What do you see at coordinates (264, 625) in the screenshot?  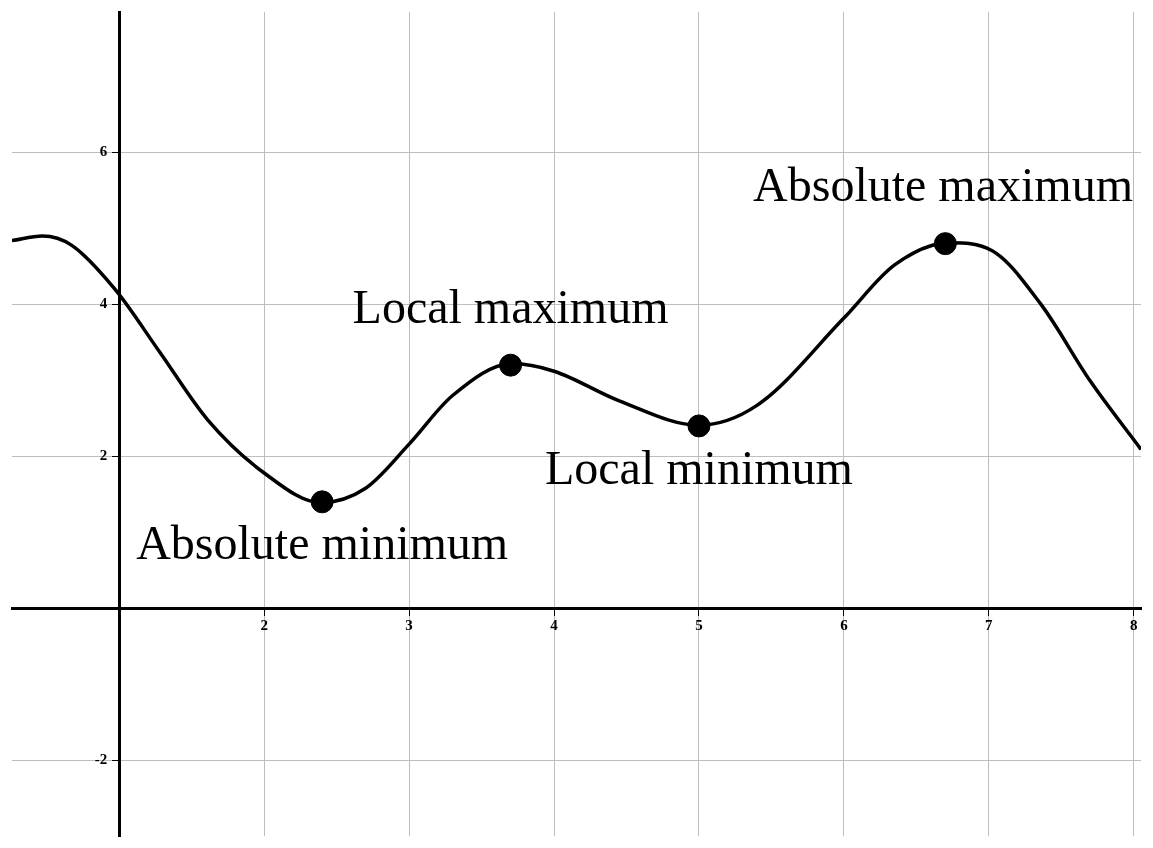 I see `x-tick-label: 2` at bounding box center [264, 625].